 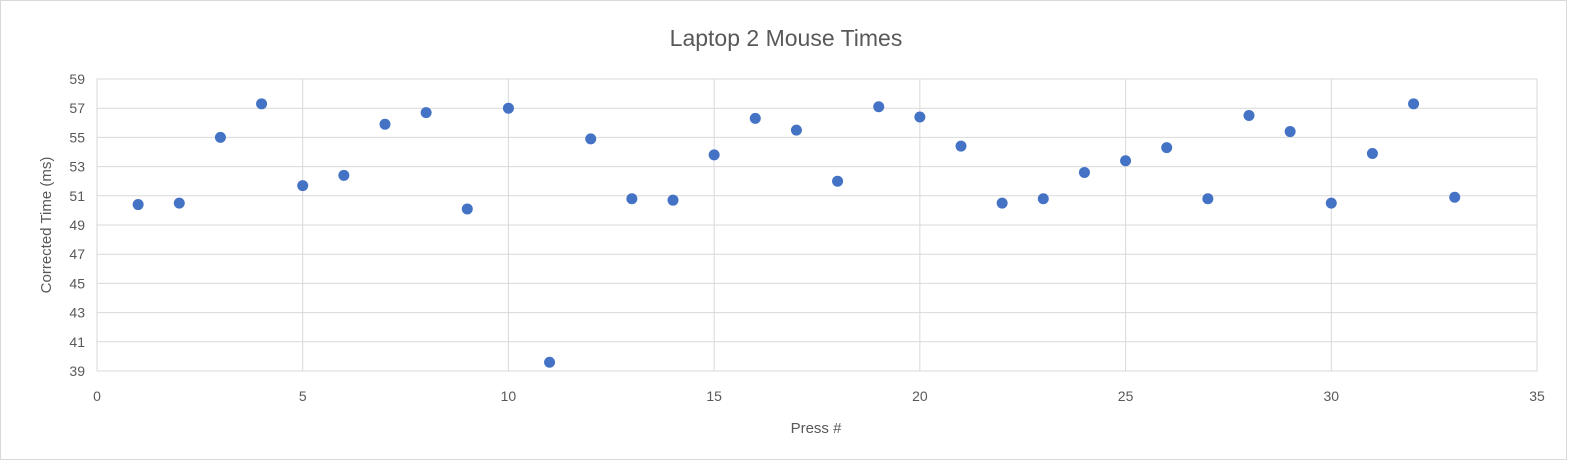 I want to click on y-axis-tick-labels: 39 41 43 45 47 49 51 53 55 57 59, so click(x=77, y=225).